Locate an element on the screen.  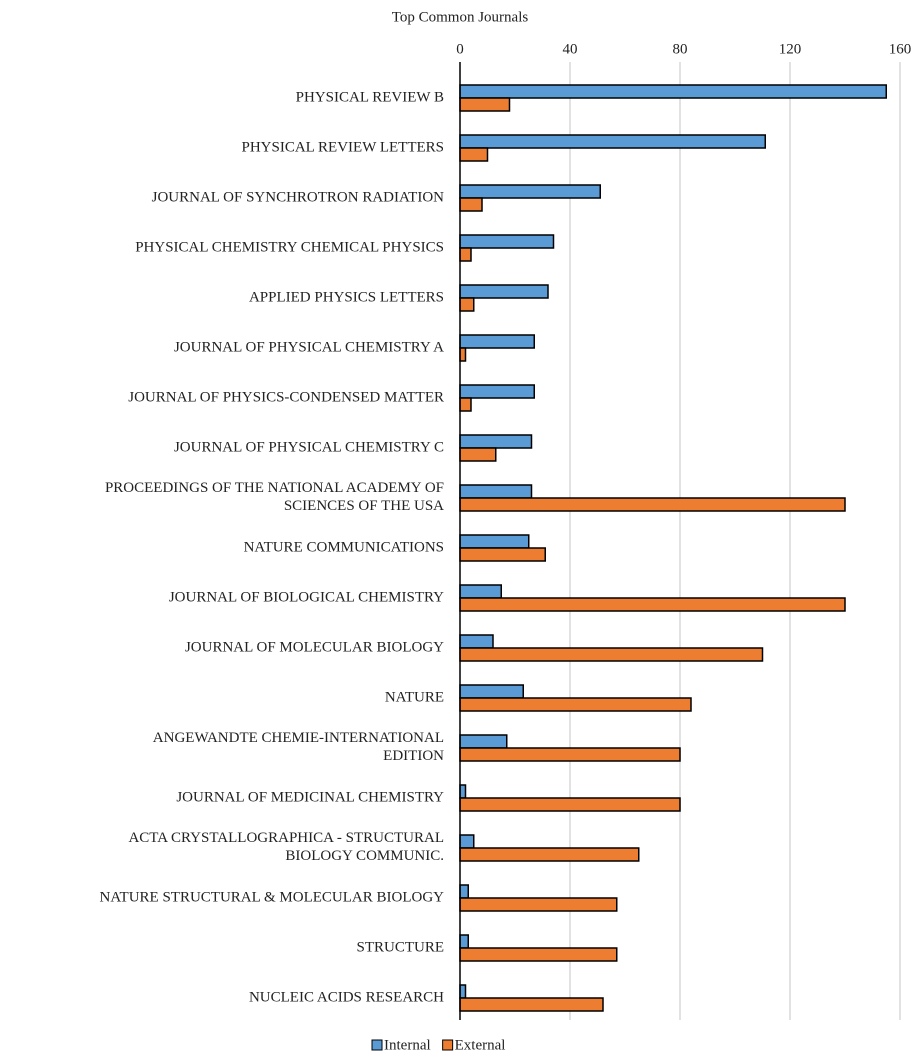
y-tick-label: JOURNAL OF PHYSICS-CONDENSED MATTER is located at coordinates (286, 397).